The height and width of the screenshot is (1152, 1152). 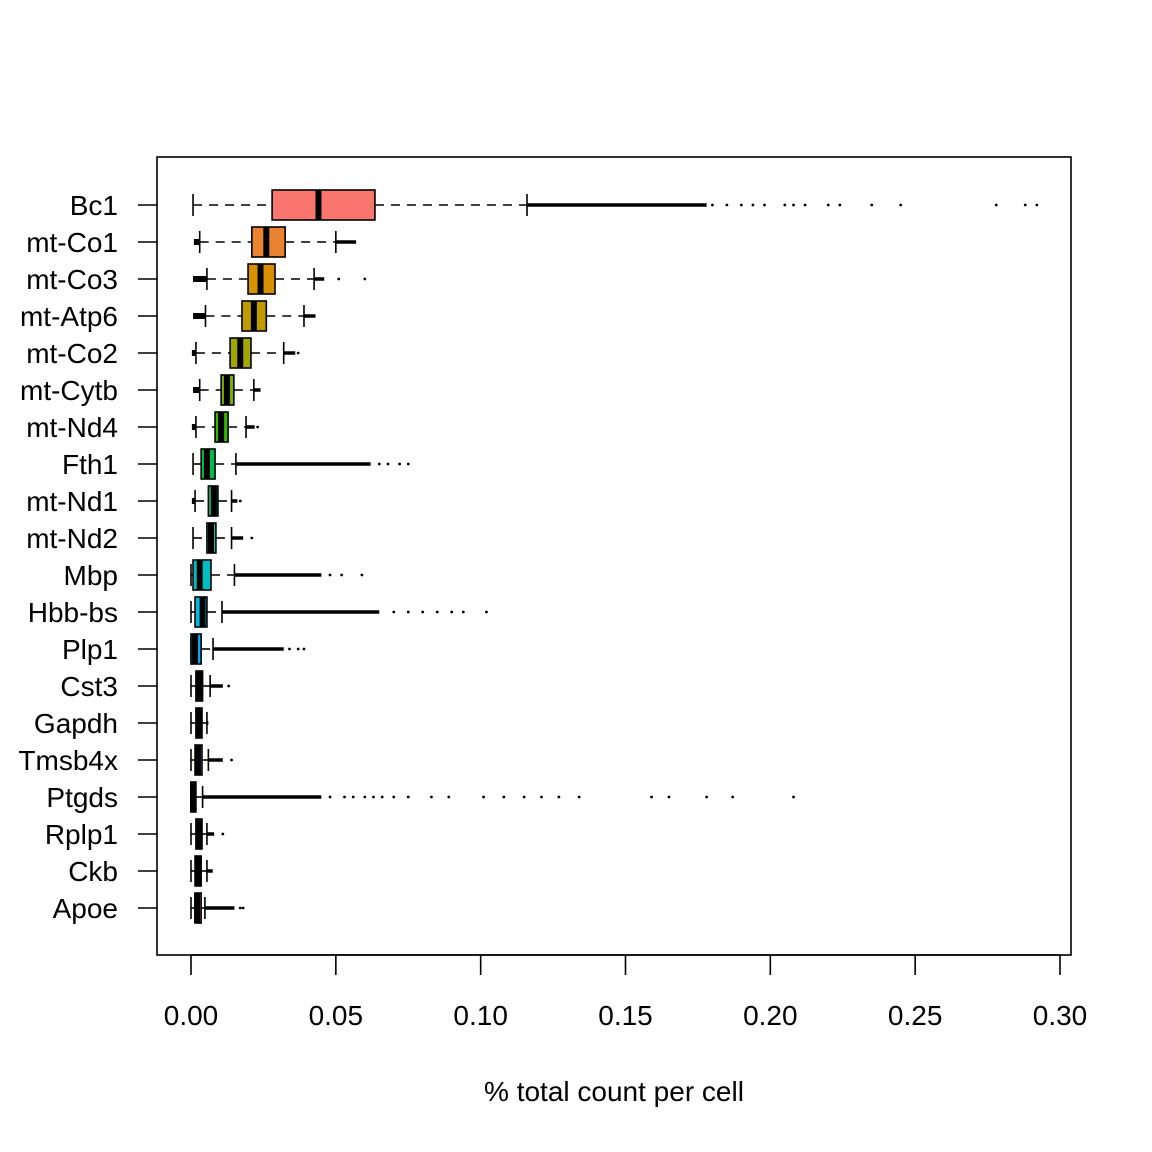 I want to click on box-mt-nd4, so click(x=225, y=427).